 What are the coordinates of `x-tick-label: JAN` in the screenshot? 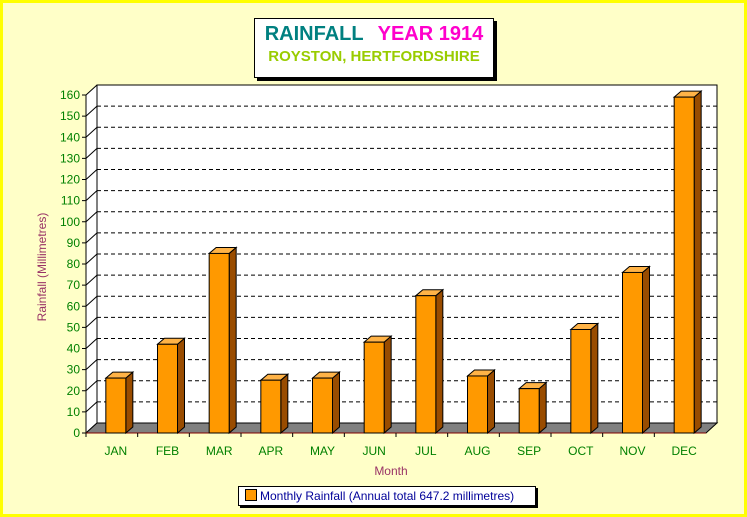 It's located at (115, 451).